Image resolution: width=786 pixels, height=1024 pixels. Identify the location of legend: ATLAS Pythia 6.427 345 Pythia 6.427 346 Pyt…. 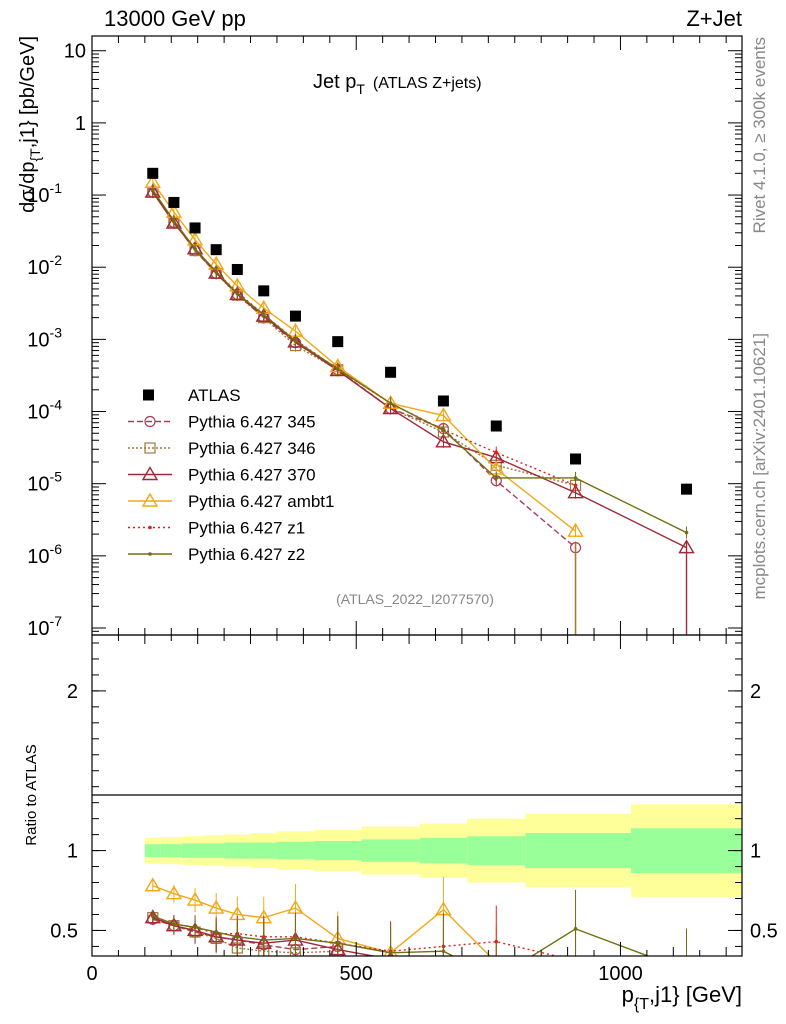
(231, 475).